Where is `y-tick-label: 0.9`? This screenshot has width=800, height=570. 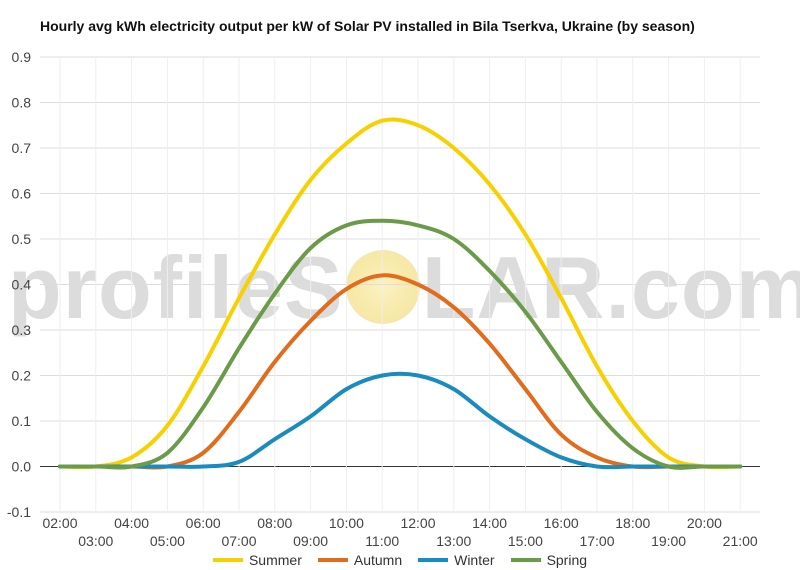 y-tick-label: 0.9 is located at coordinates (22, 57).